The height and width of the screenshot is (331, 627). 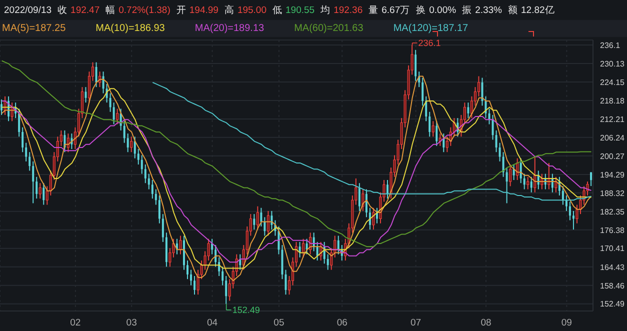 I want to click on x-tick-label: 05, so click(x=279, y=323).